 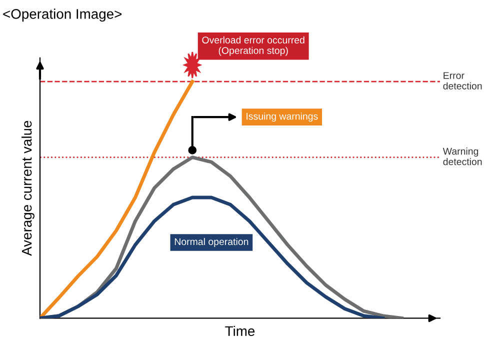 What do you see at coordinates (27, 188) in the screenshot?
I see `y-axis-title: Average current value` at bounding box center [27, 188].